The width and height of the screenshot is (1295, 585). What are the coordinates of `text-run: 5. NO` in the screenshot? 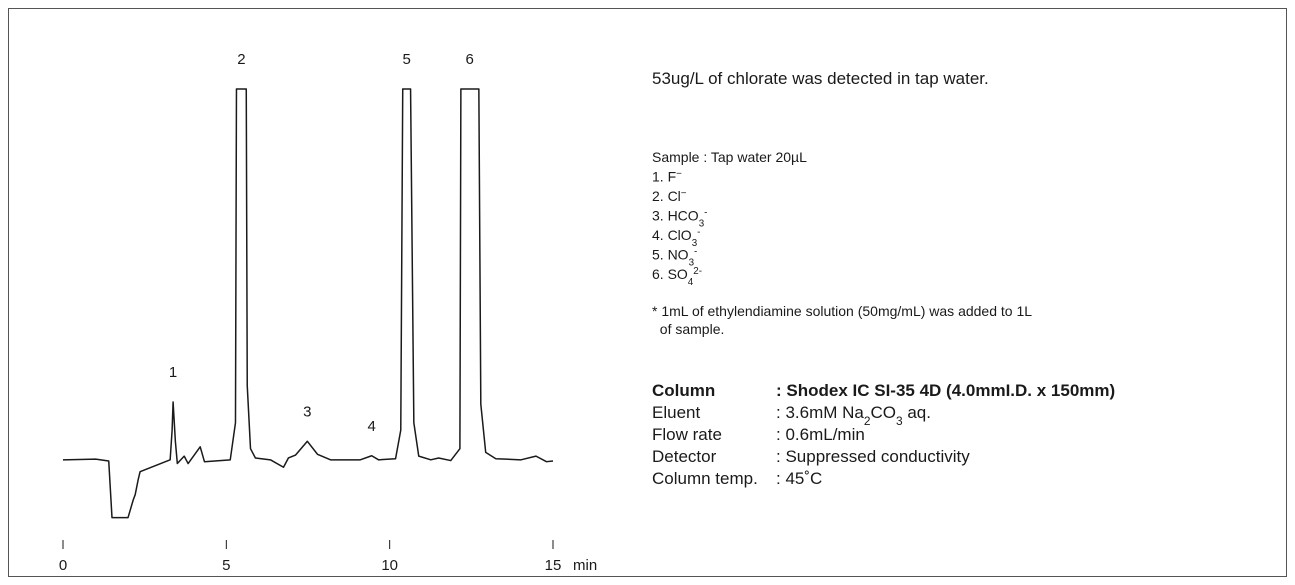 It's located at (670, 255).